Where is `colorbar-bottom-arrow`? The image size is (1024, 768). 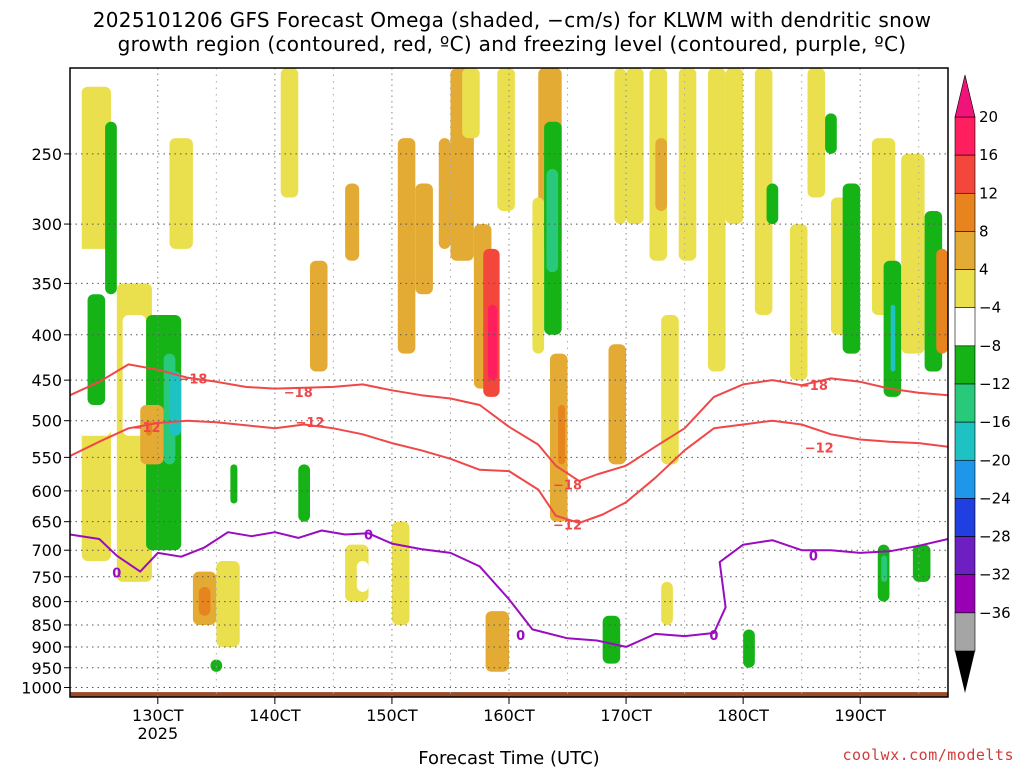 colorbar-bottom-arrow is located at coordinates (965, 672).